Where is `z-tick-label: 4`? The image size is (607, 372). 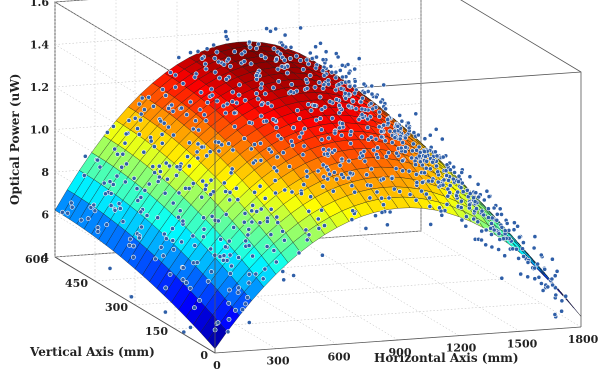
z-tick-label: 4 is located at coordinates (45, 257).